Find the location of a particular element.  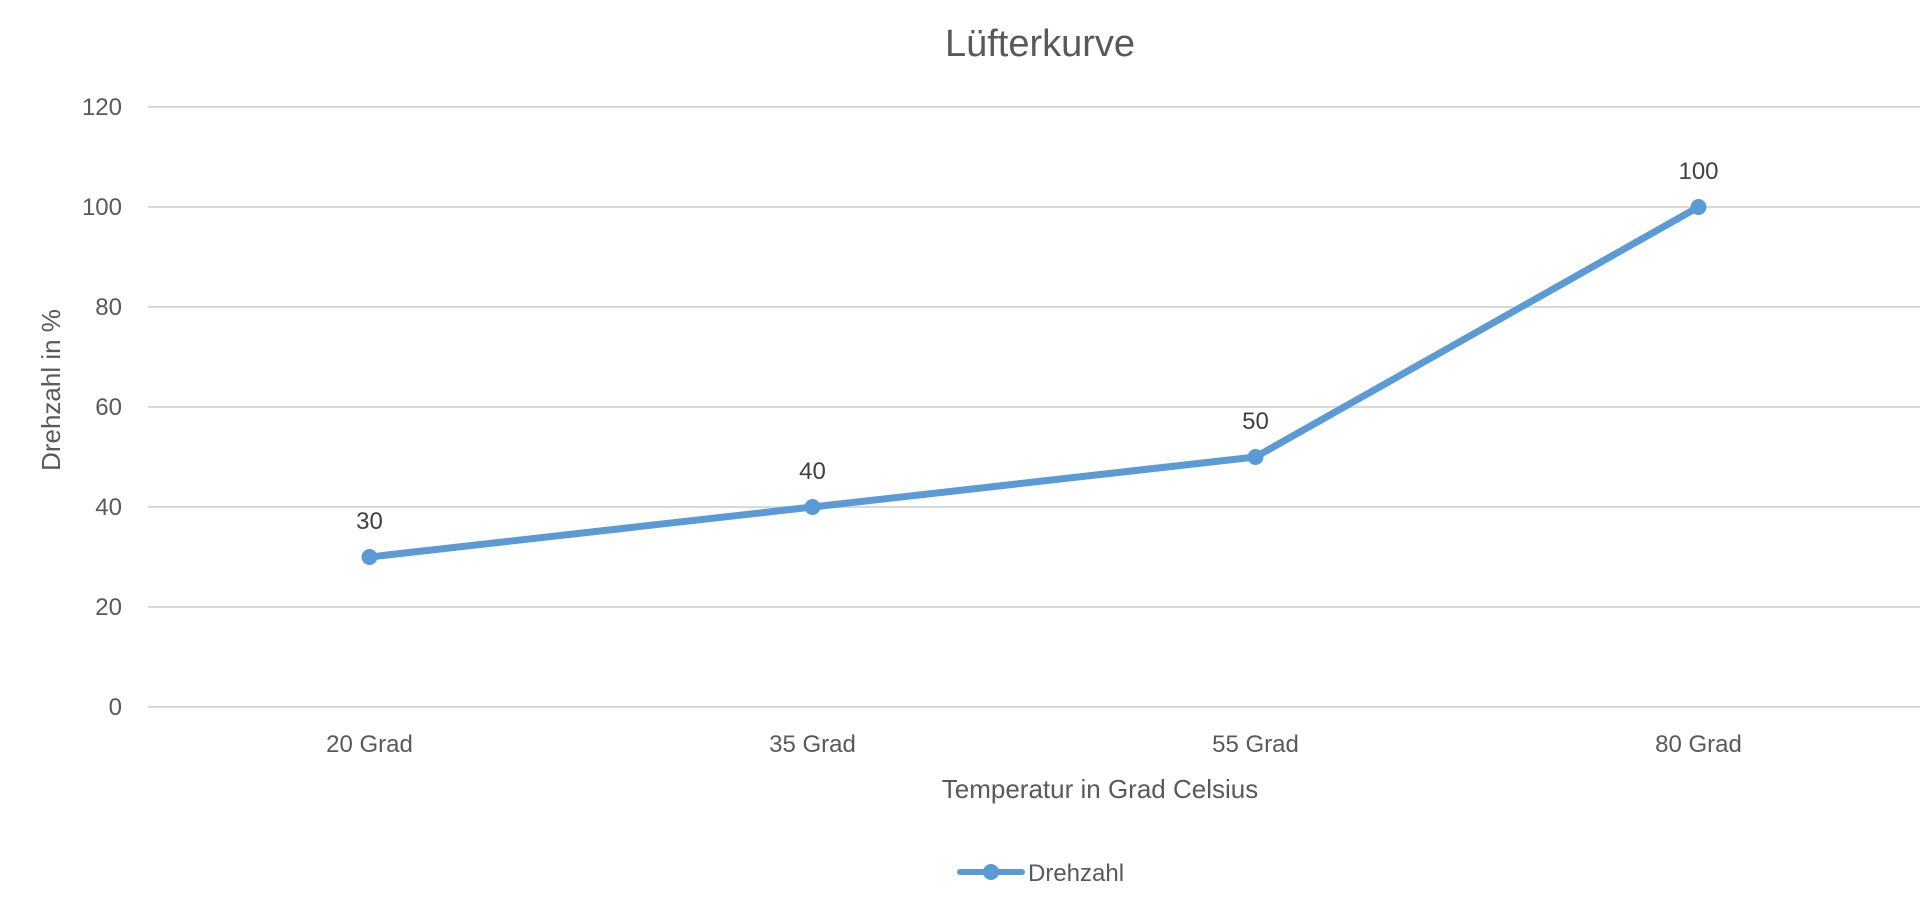

y-tick-label: 20 is located at coordinates (108, 607).